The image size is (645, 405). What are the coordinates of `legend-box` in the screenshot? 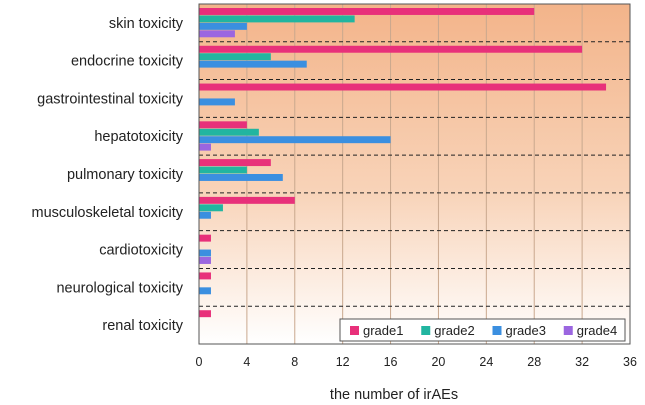 It's located at (482, 330).